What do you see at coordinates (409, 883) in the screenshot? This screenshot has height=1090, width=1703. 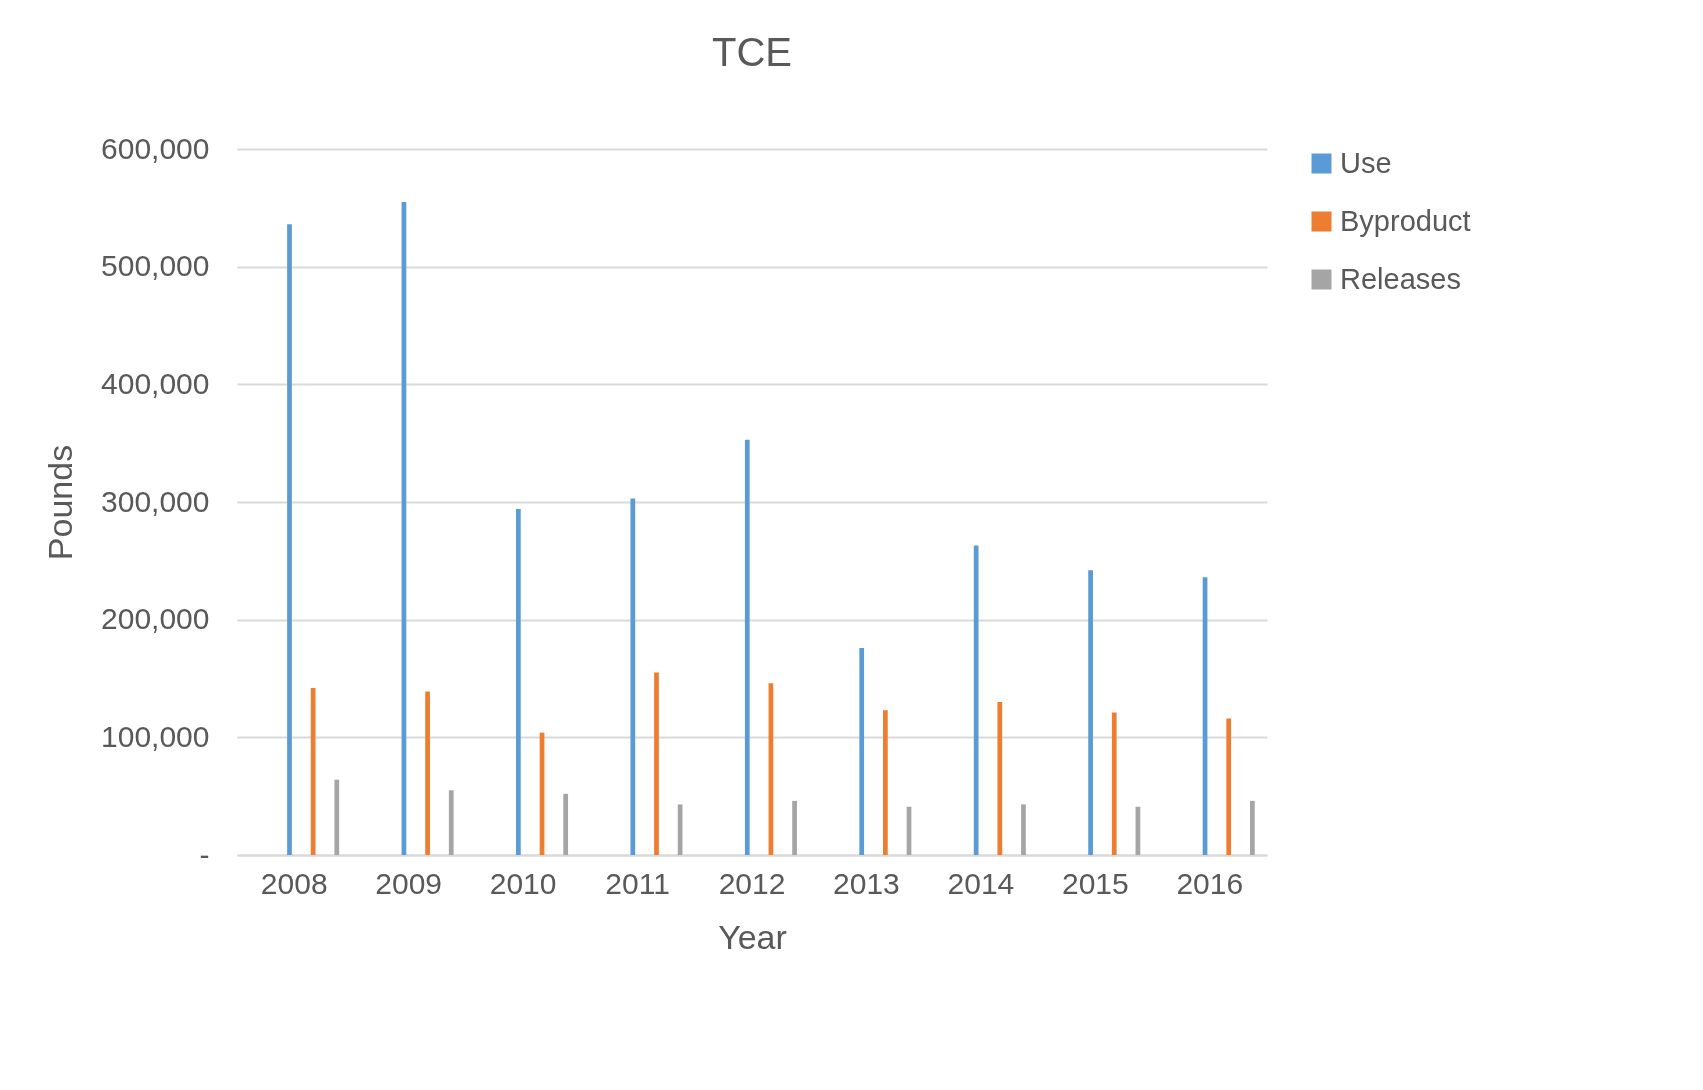 I see `x-tick-label: 2009` at bounding box center [409, 883].